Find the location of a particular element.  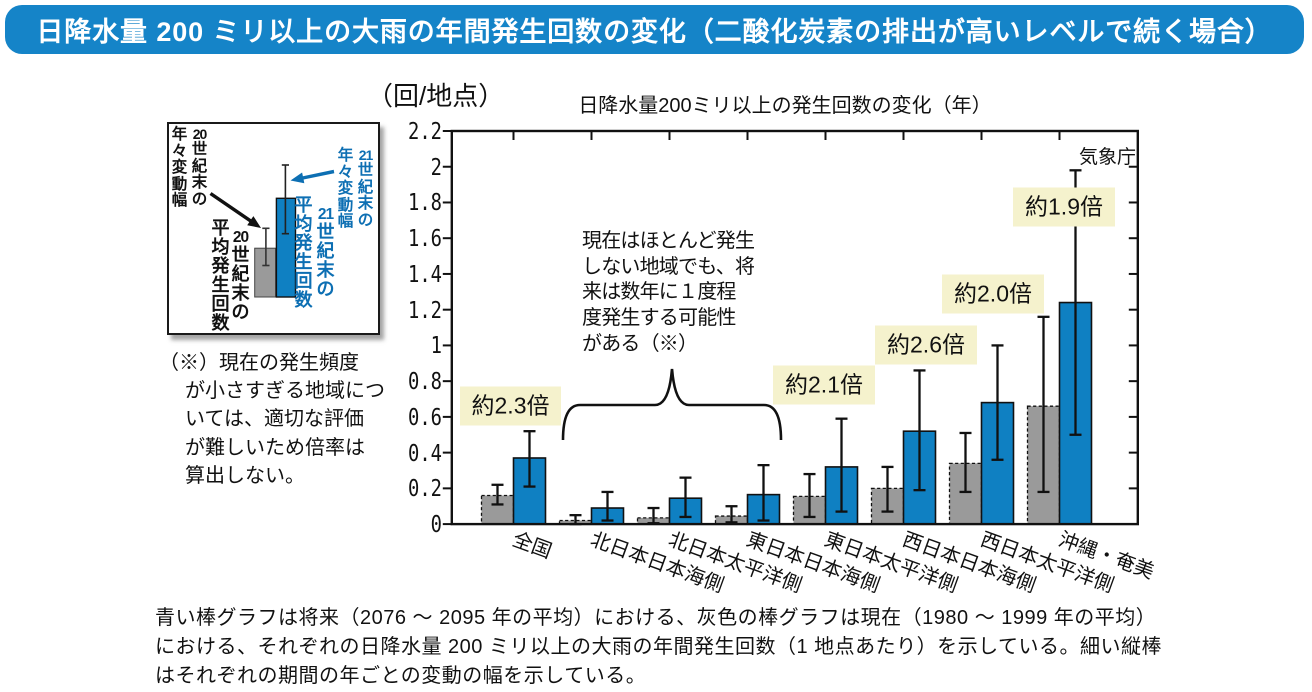

legend-label-gray-variation-left: 年々変動幅 is located at coordinates (179, 168).